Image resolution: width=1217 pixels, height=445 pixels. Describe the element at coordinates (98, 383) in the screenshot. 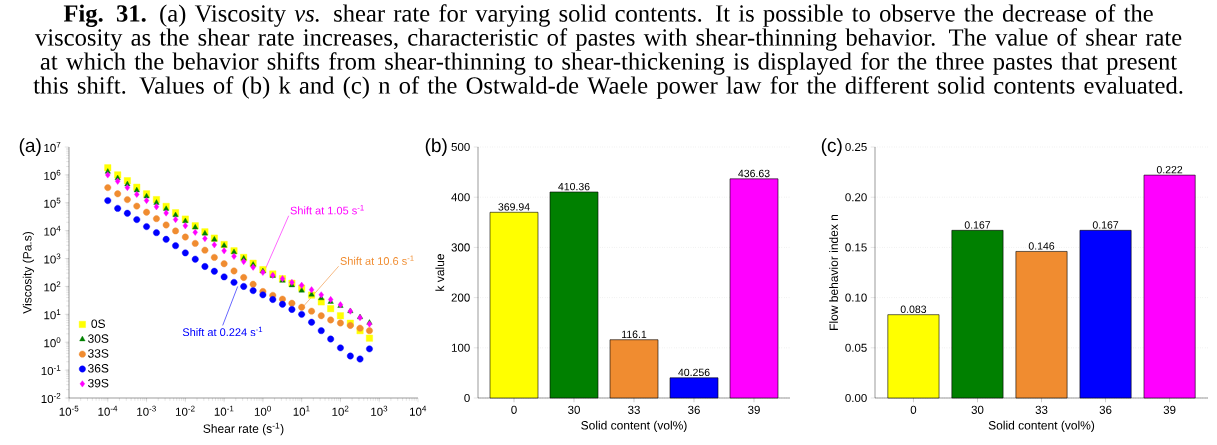

I see `legend-label: 39S` at that location.